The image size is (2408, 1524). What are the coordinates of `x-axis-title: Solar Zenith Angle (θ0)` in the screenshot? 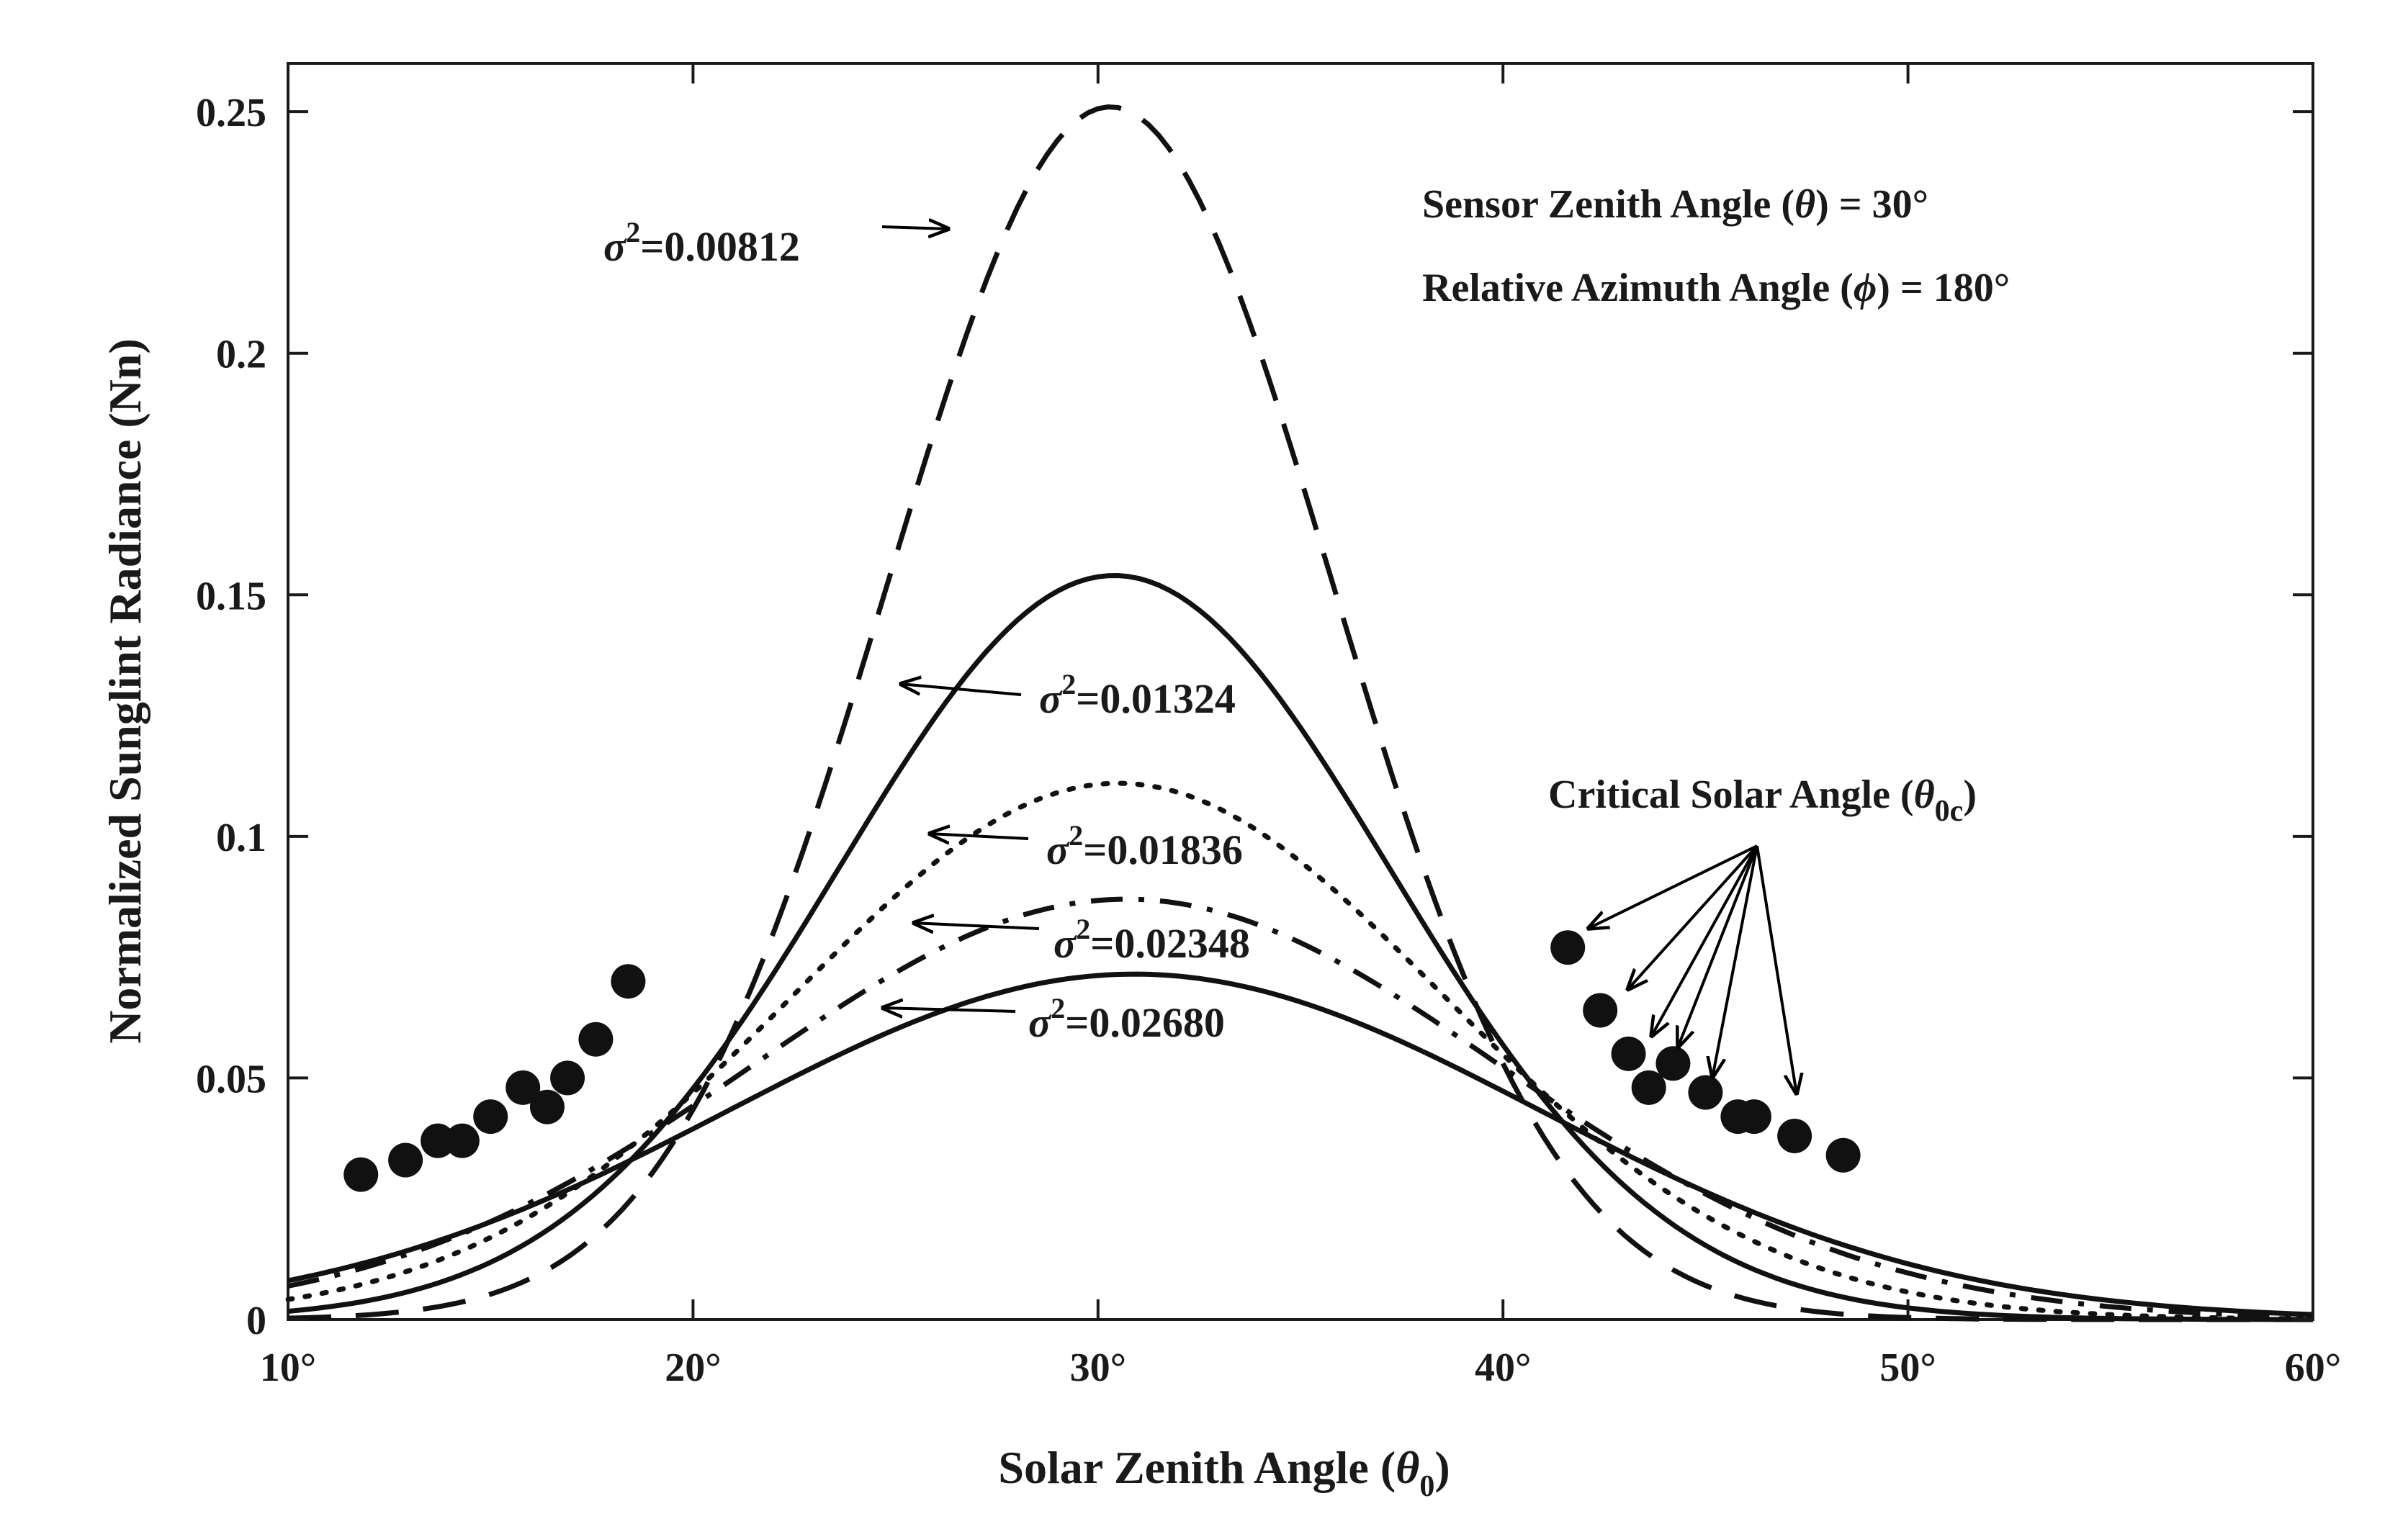 It's located at (1224, 1472).